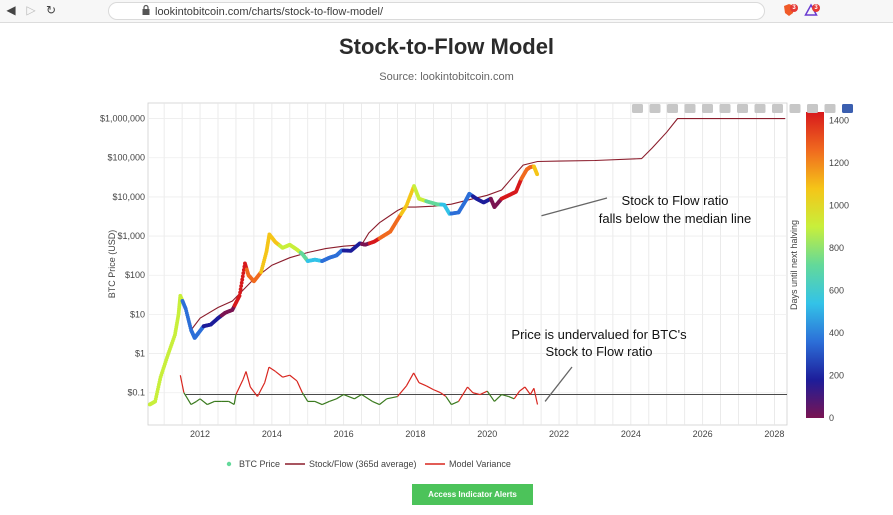 The image size is (893, 515). What do you see at coordinates (847, 108) in the screenshot?
I see `plotly-logo-icon` at bounding box center [847, 108].